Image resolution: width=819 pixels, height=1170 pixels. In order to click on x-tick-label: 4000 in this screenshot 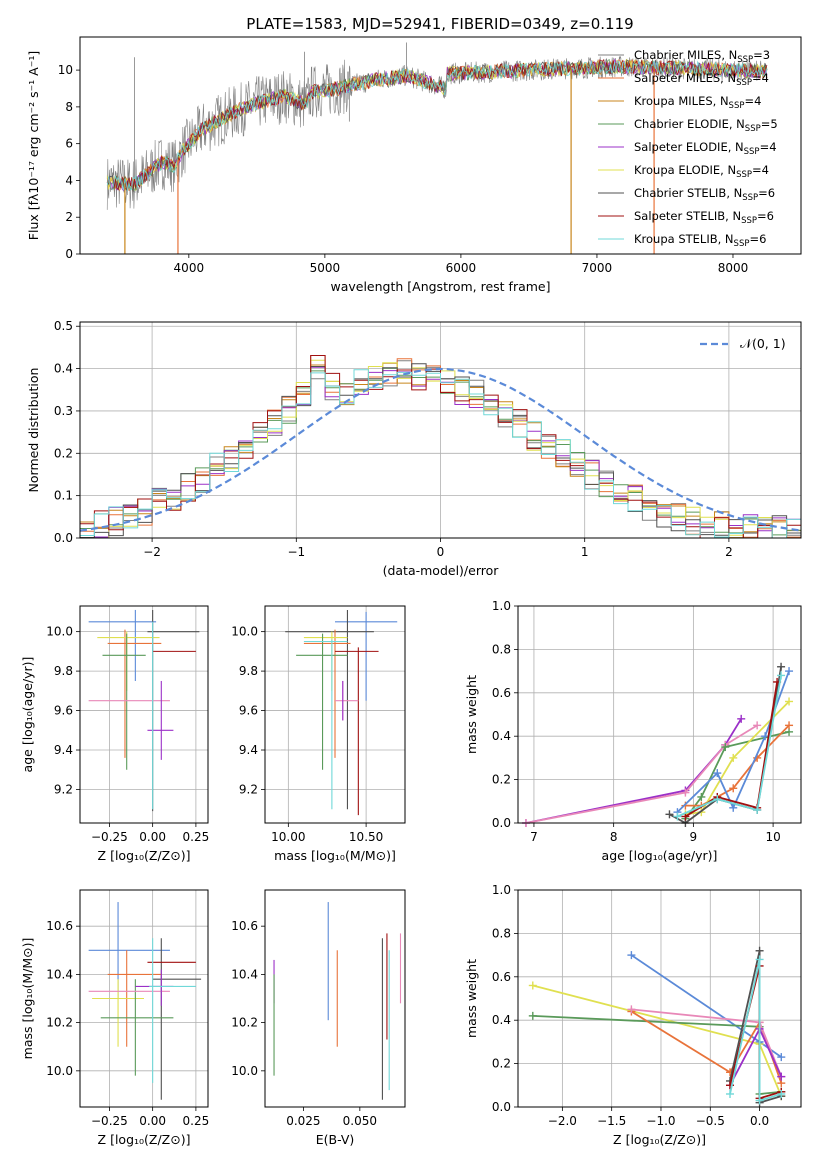, I will do `click(189, 268)`.